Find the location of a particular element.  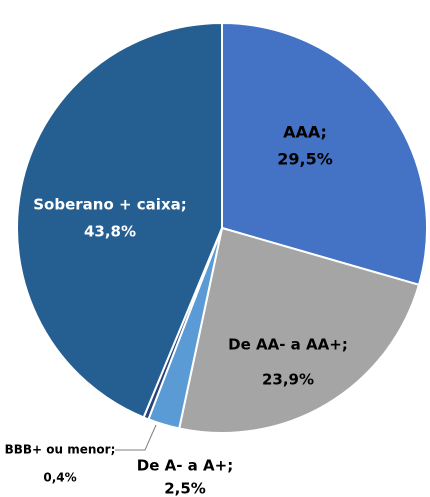

data-label-category: AAA; is located at coordinates (305, 132).